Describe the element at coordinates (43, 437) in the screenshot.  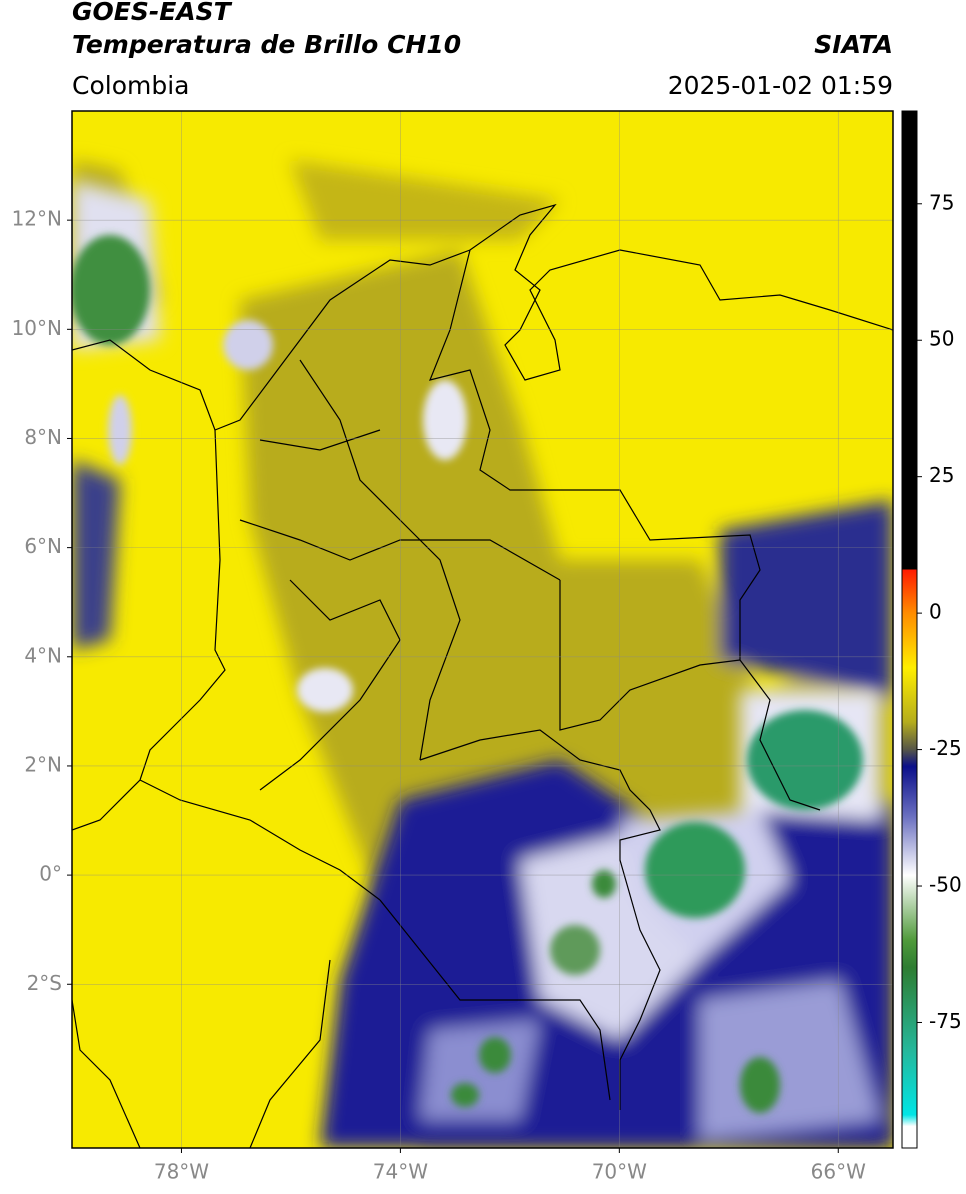
I see `y-tick-label: 8°N` at that location.